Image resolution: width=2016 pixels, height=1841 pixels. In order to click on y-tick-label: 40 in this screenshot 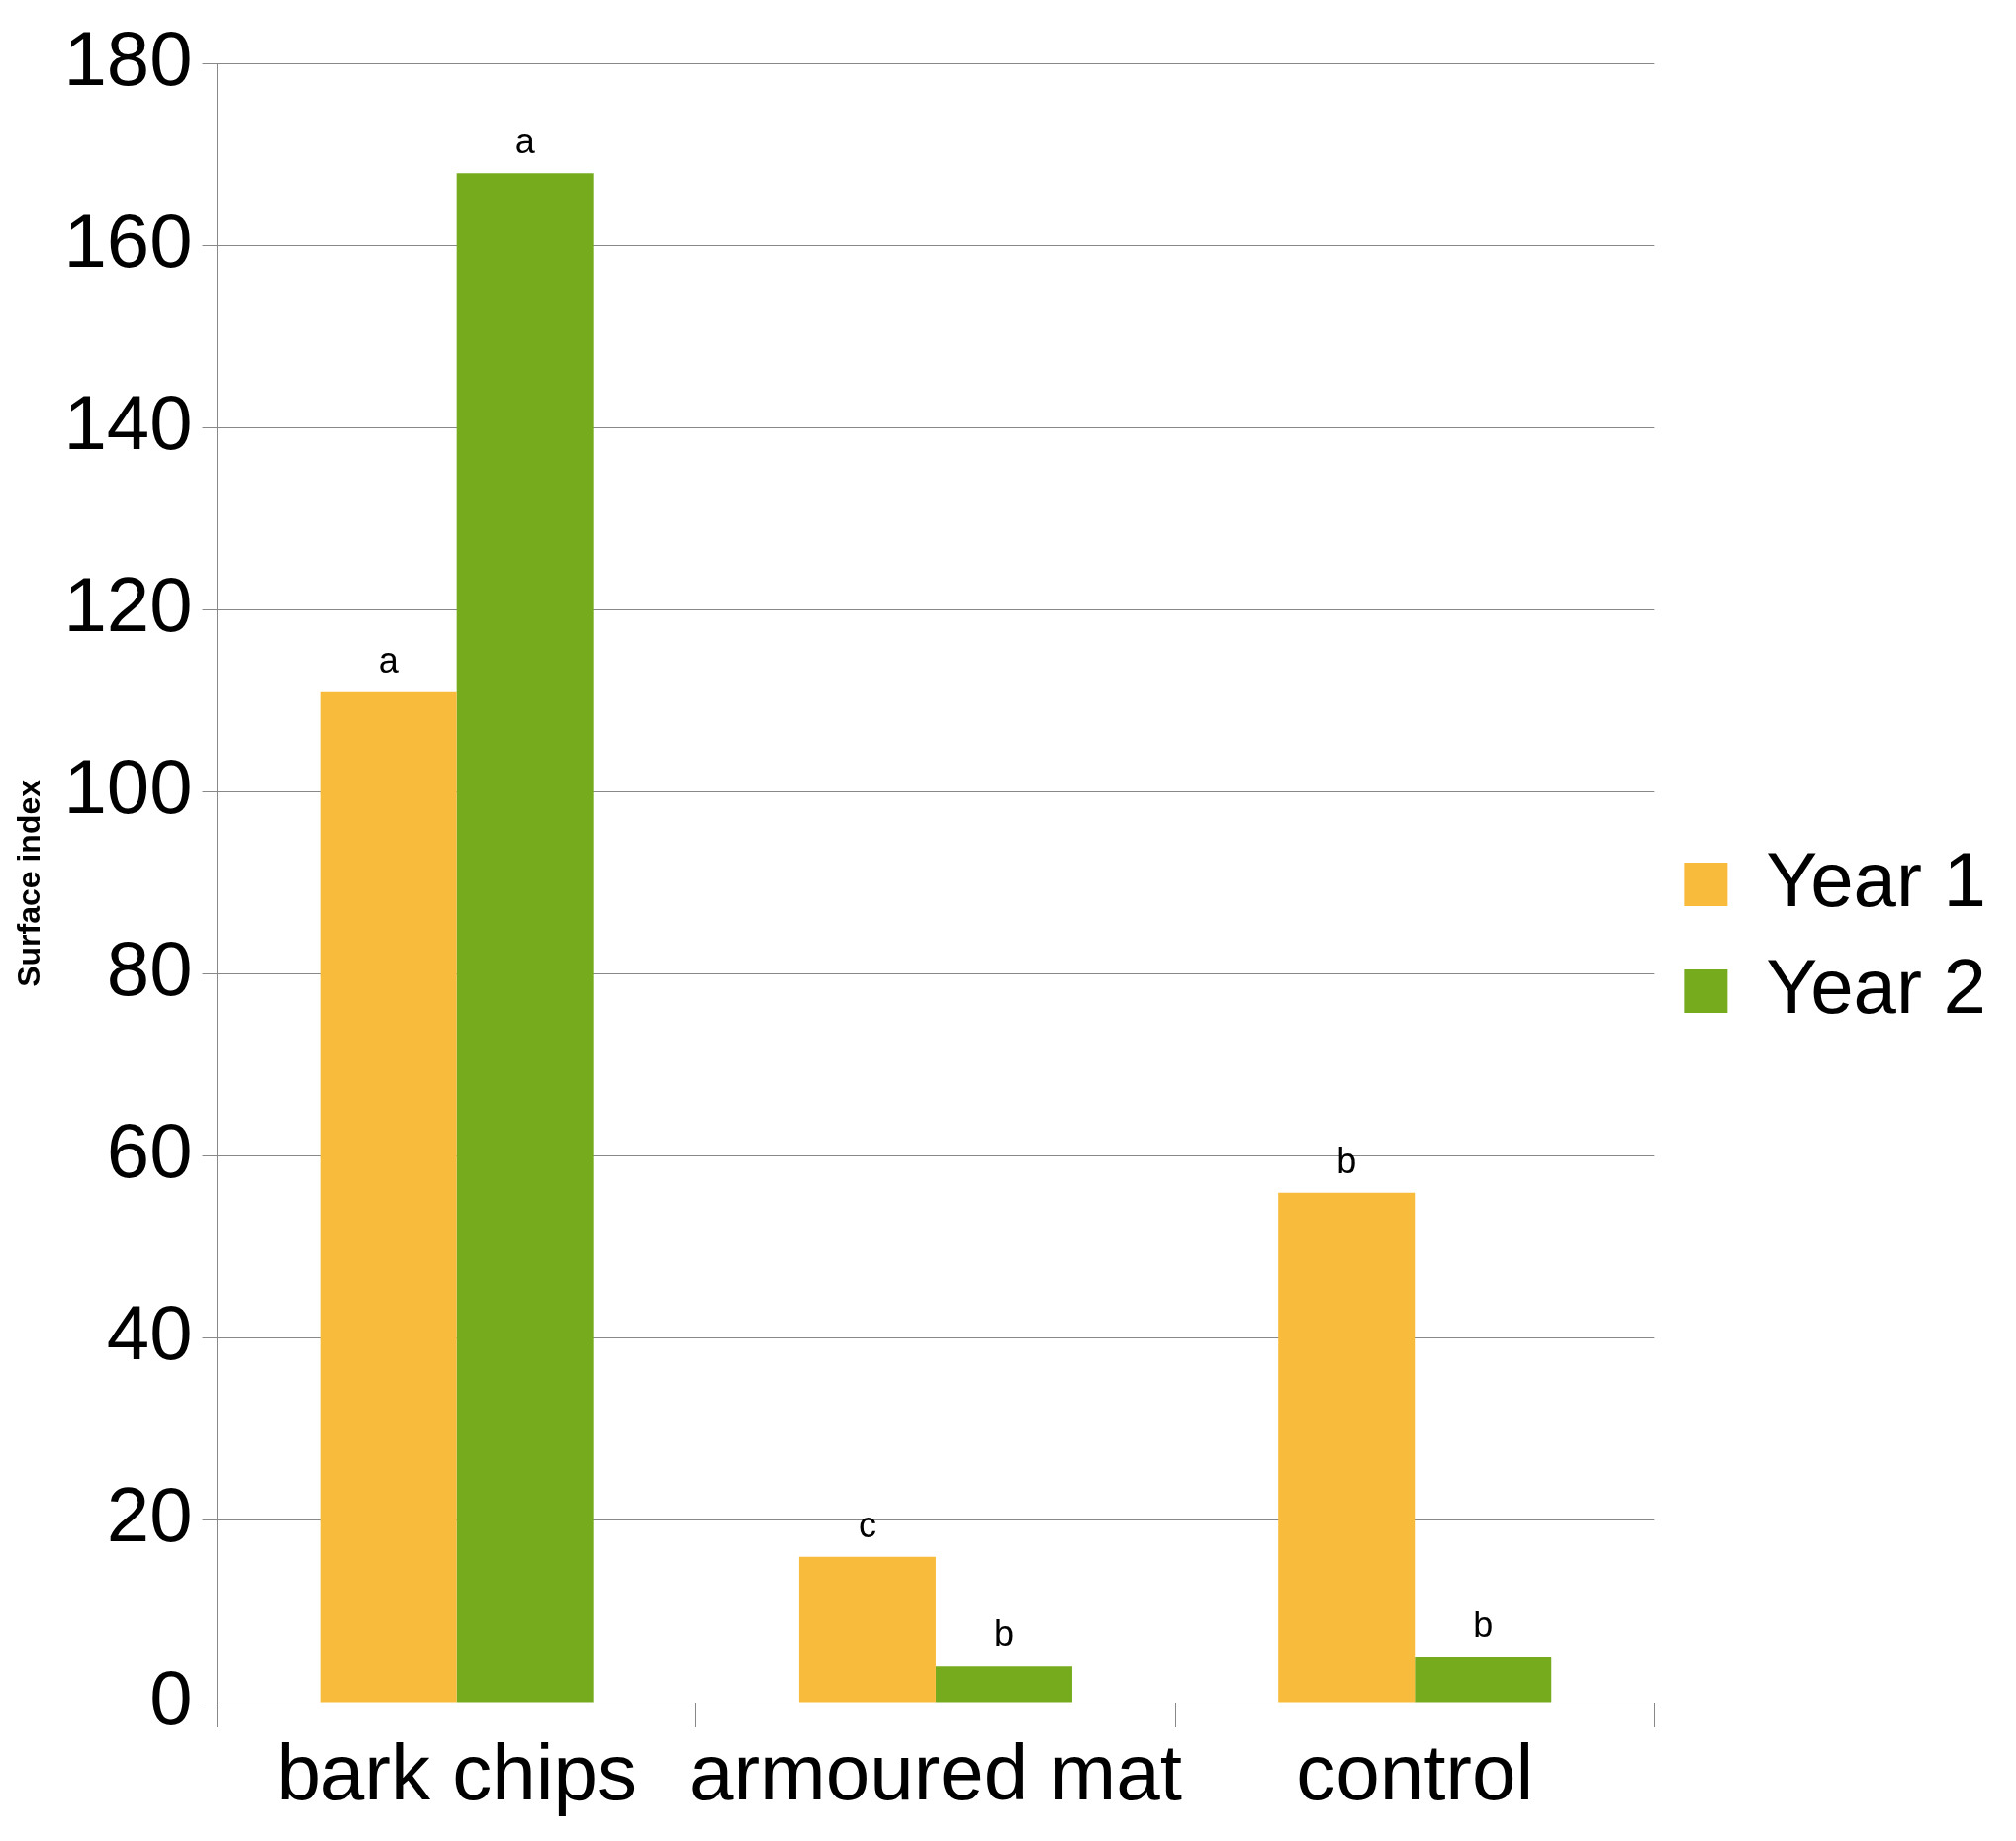, I will do `click(149, 1333)`.